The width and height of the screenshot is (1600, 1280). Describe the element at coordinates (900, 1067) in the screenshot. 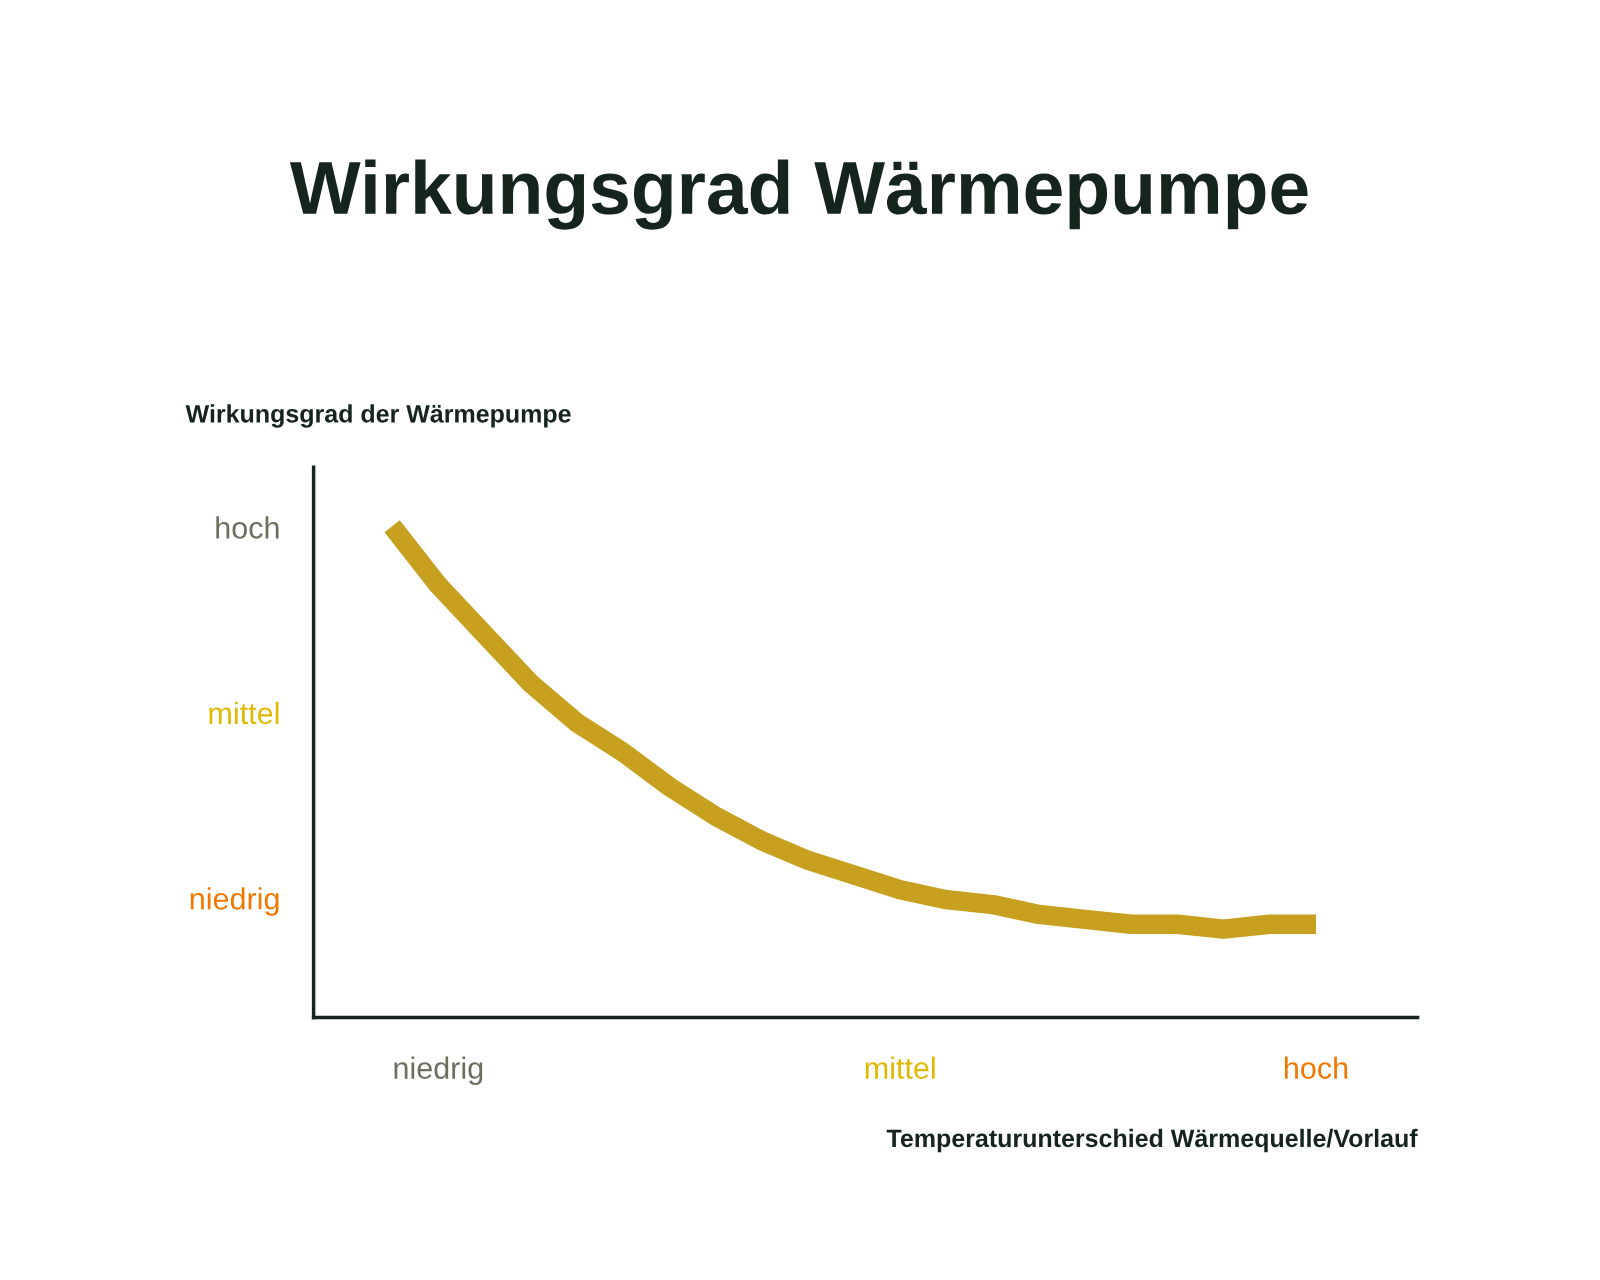

I see `x-tick-label: mittel` at that location.